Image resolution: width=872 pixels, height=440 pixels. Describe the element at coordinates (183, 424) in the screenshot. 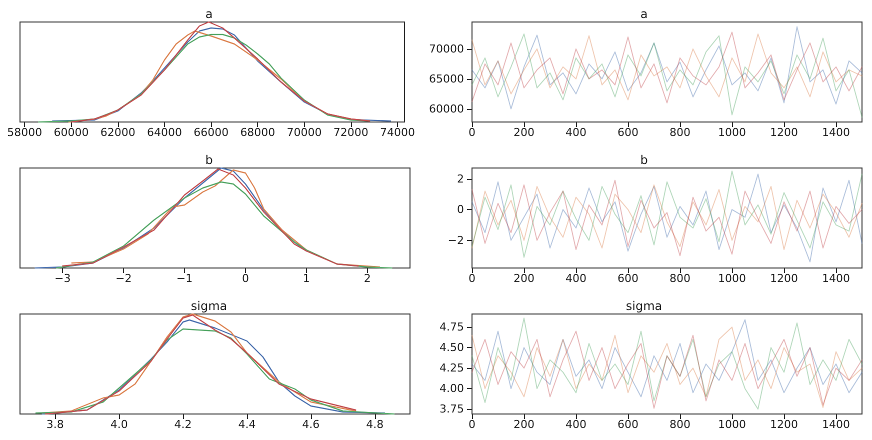

I see `x-tick-label: 4.2` at that location.